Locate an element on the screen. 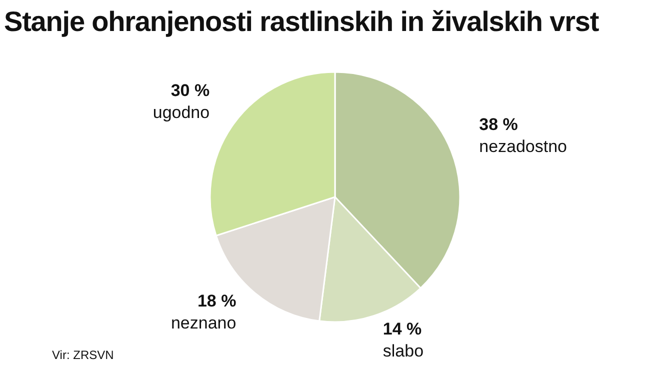 The image size is (660, 379). slice-label: nezadostno is located at coordinates (523, 146).